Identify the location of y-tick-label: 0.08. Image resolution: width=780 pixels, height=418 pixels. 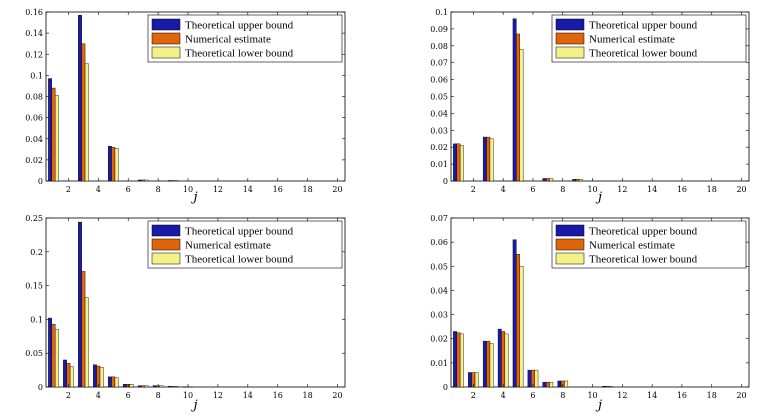
(439, 46).